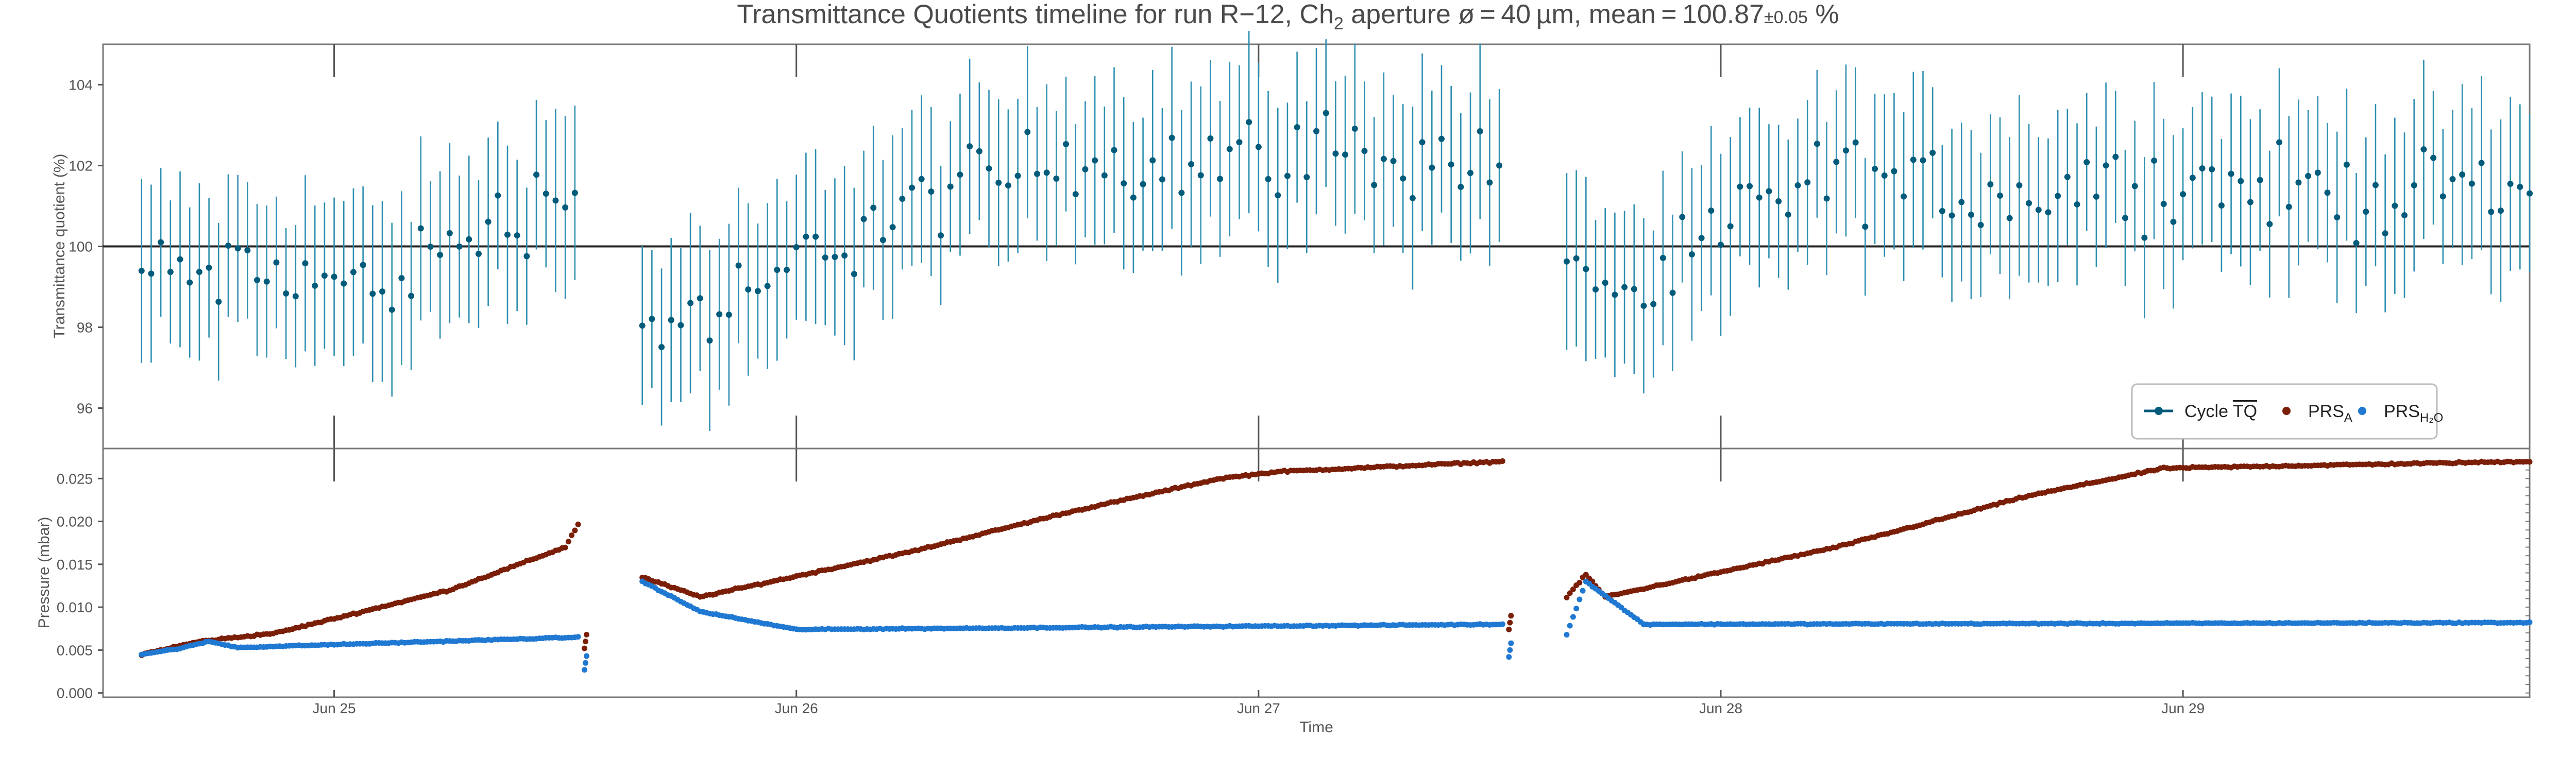  I want to click on legend-entry-tq: Cycle TQ, so click(2200, 412).